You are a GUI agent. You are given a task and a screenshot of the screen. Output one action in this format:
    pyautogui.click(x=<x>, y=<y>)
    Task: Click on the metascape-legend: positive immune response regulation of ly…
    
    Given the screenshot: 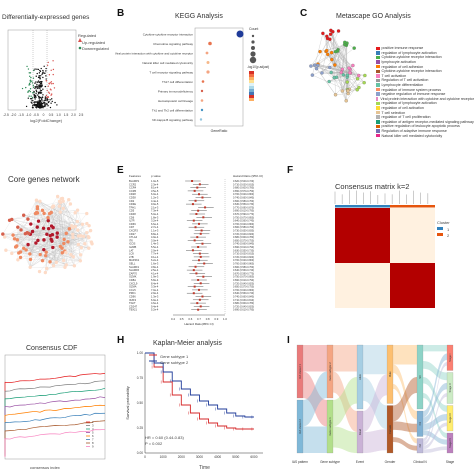 What is the action you would take?
    pyautogui.click(x=425, y=92)
    